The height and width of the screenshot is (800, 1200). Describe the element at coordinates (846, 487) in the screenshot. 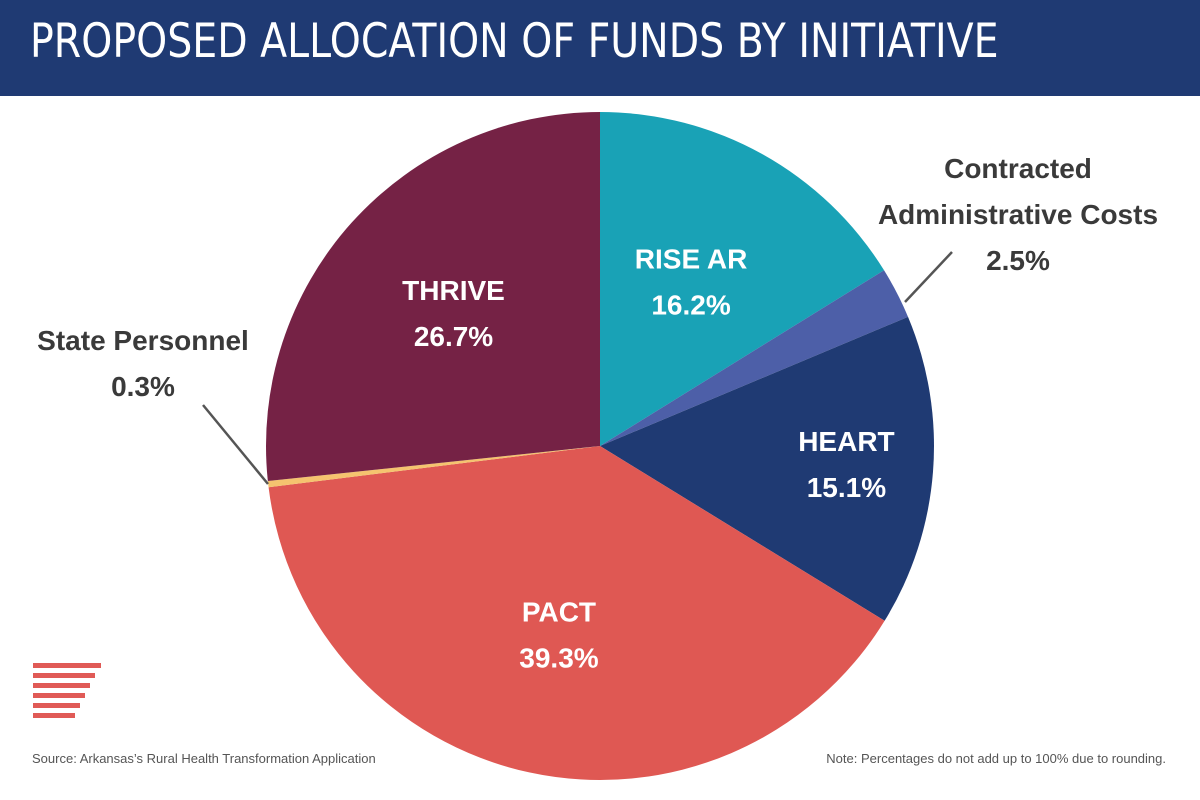

I see `value-label-heart: 15.1%` at that location.